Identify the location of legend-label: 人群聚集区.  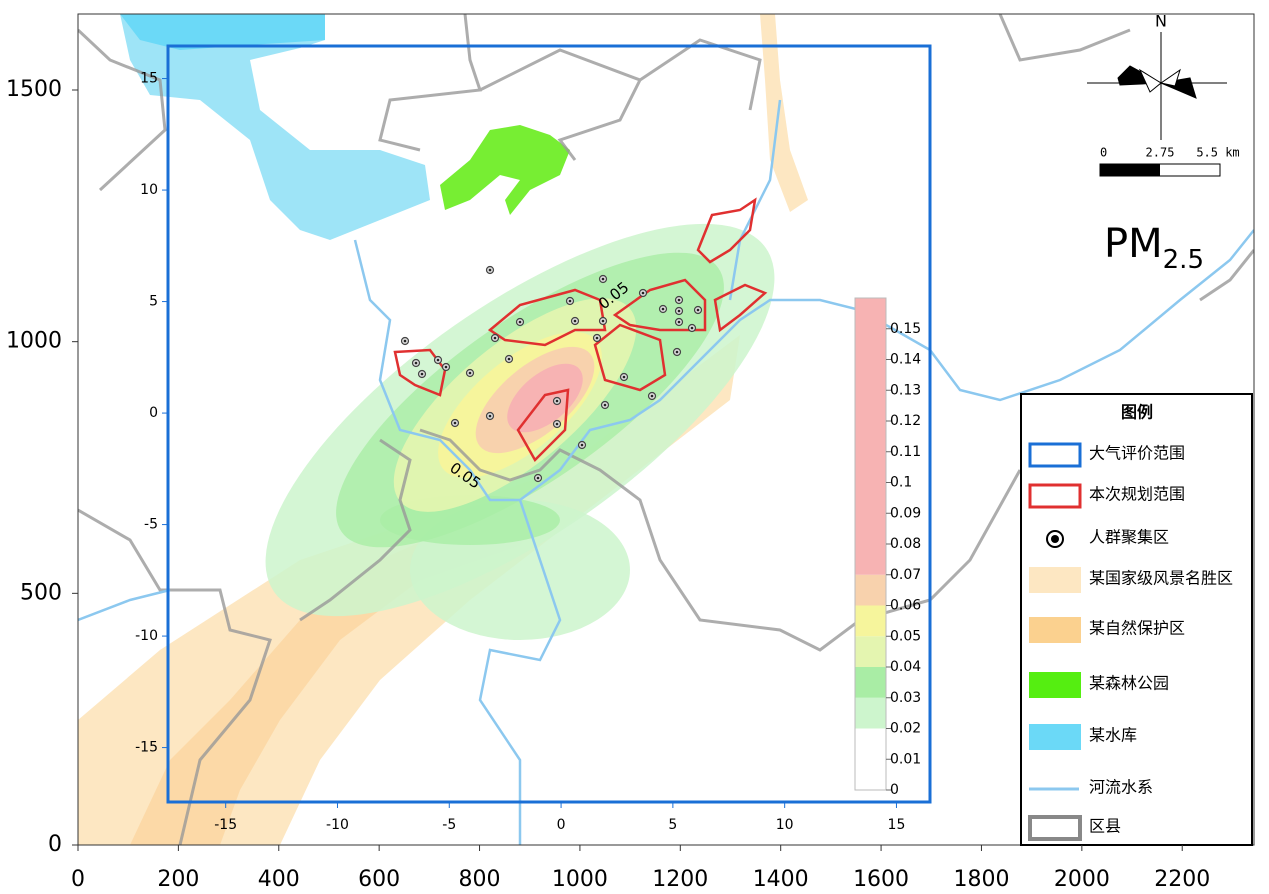
(1129, 538).